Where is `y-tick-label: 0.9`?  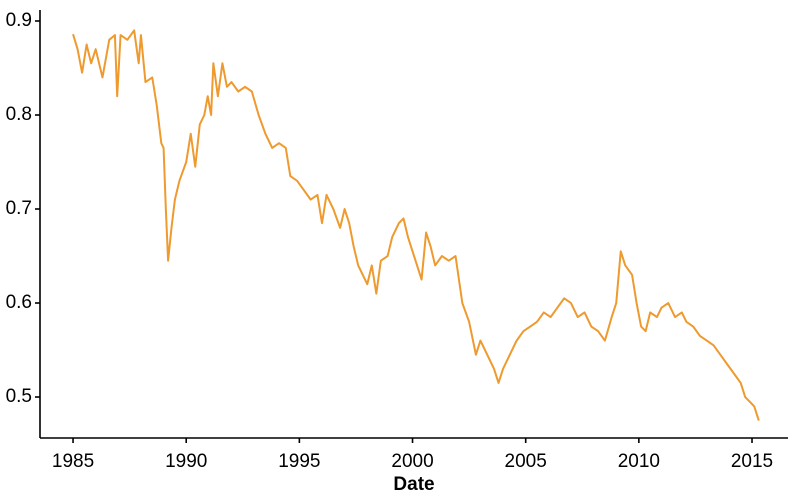 y-tick-label: 0.9 is located at coordinates (19, 20).